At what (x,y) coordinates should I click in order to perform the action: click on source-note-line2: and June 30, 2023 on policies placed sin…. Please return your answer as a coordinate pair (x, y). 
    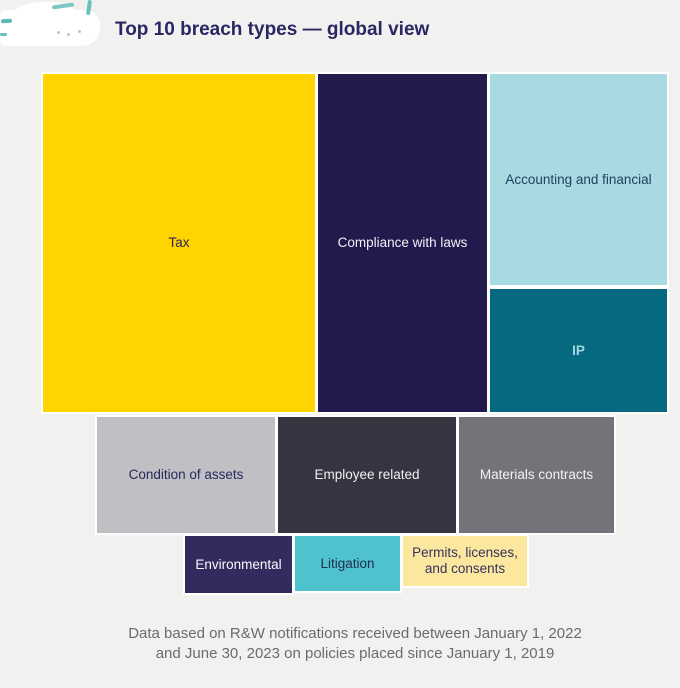
    Looking at the image, I should click on (355, 653).